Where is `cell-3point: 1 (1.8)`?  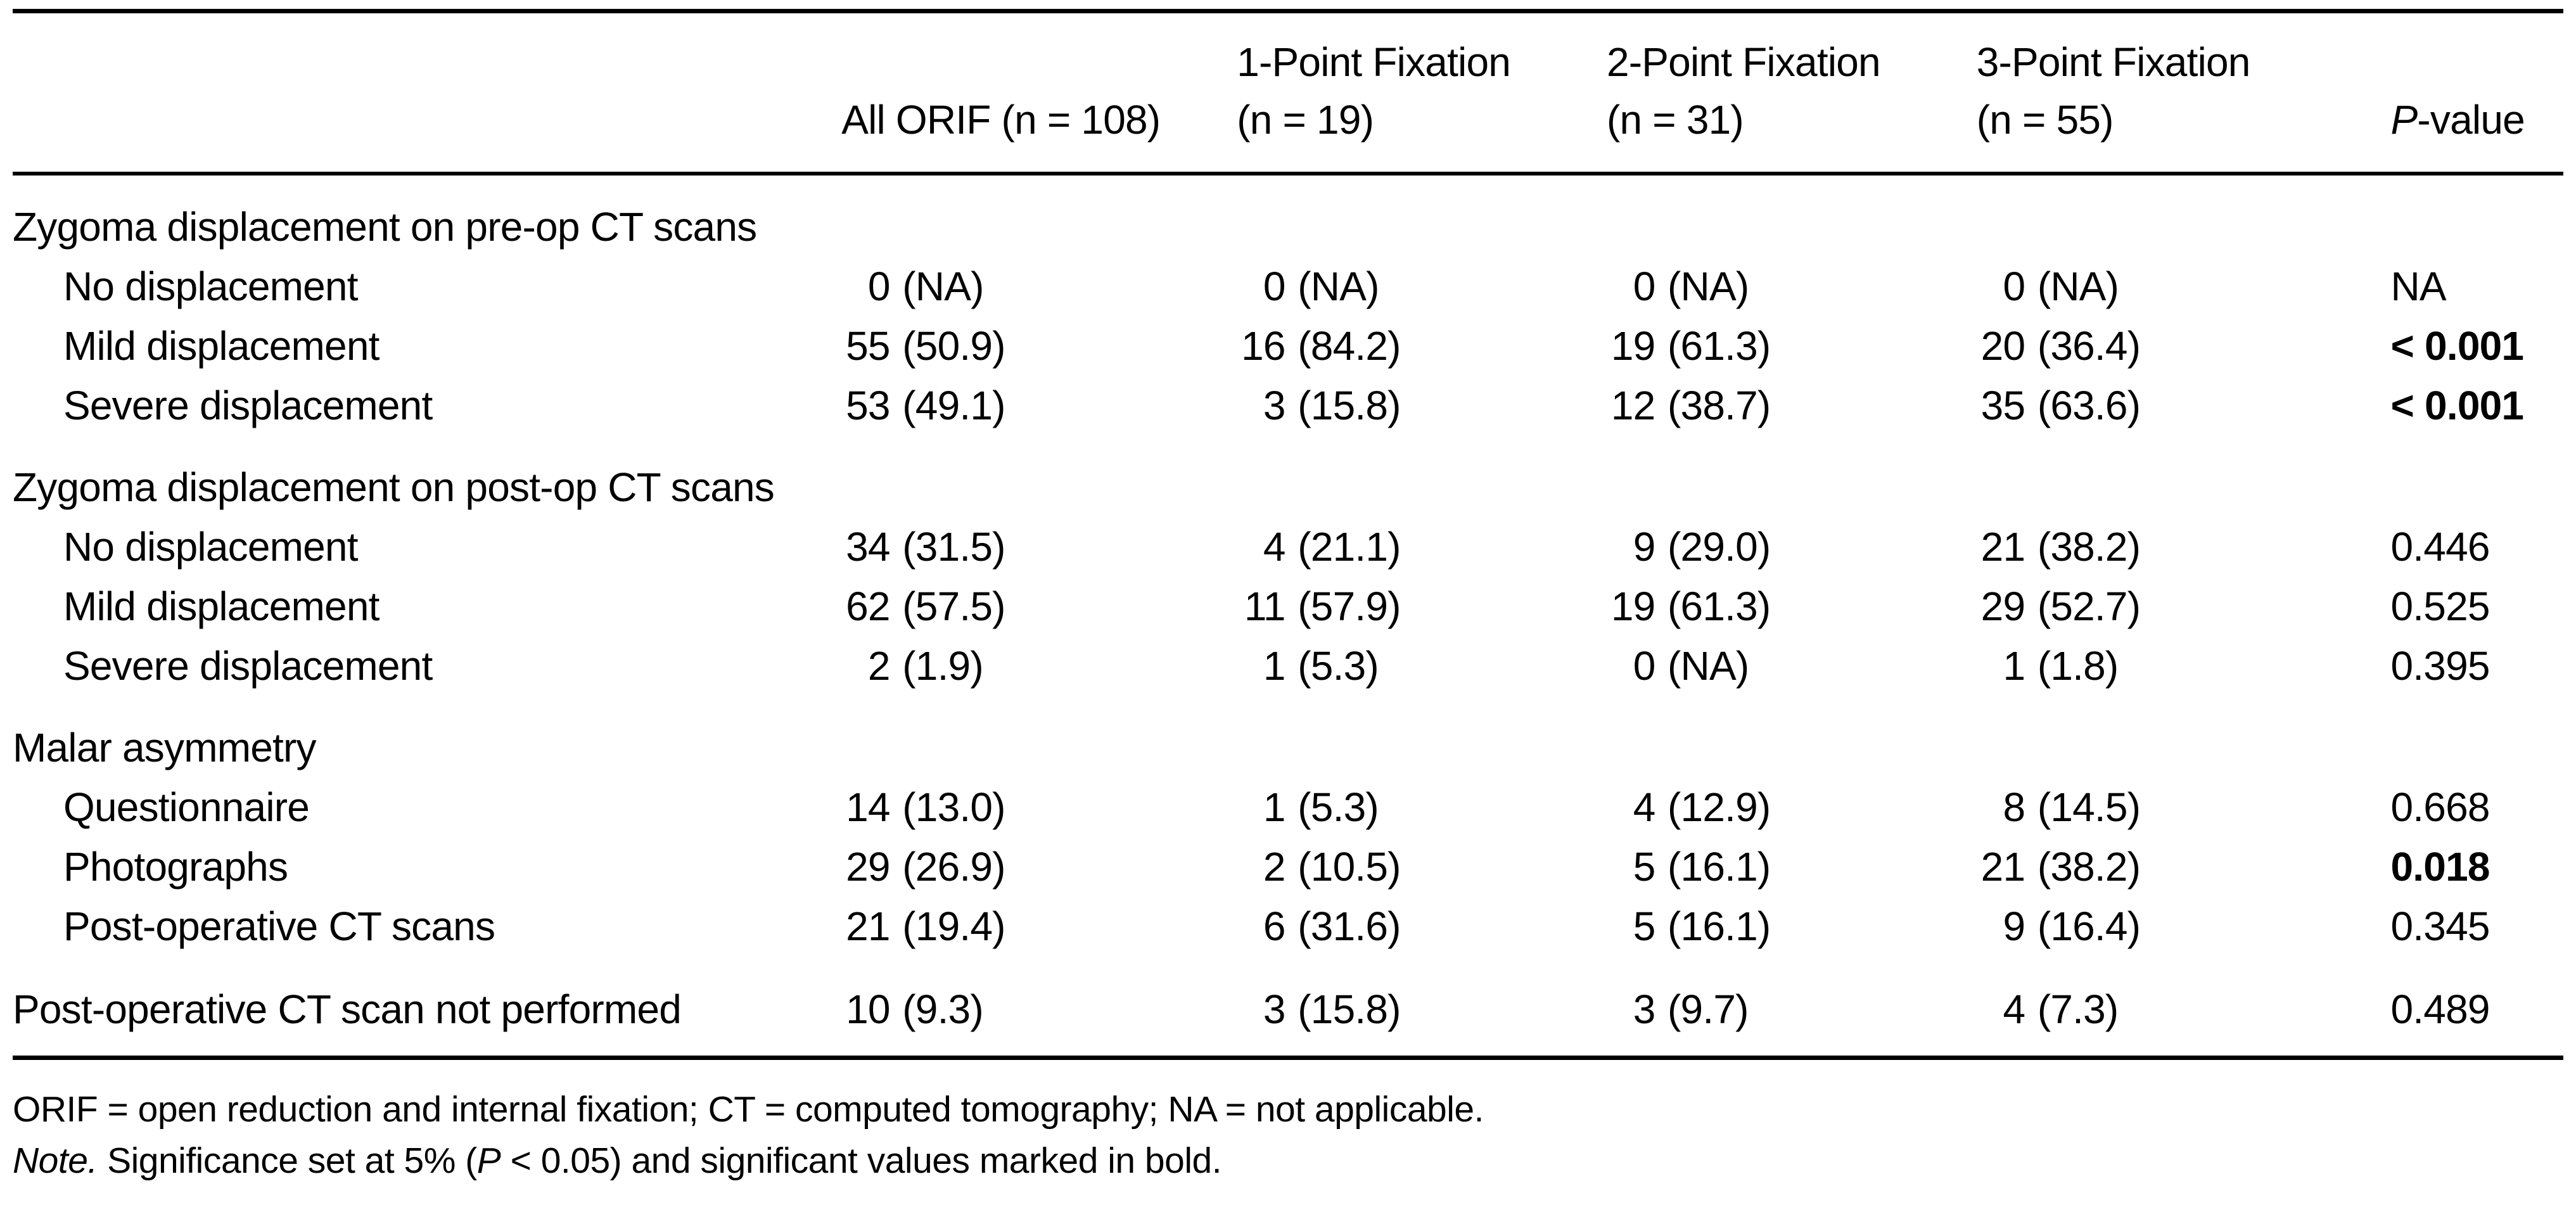
cell-3point: 1 (1.8) is located at coordinates (2136, 666).